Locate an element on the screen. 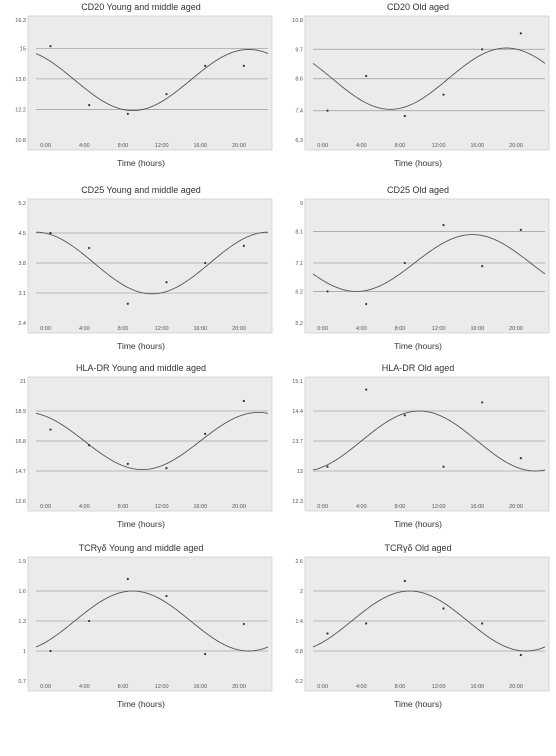 The height and width of the screenshot is (756, 556). y-tick-label: 8.6 is located at coordinates (299, 80).